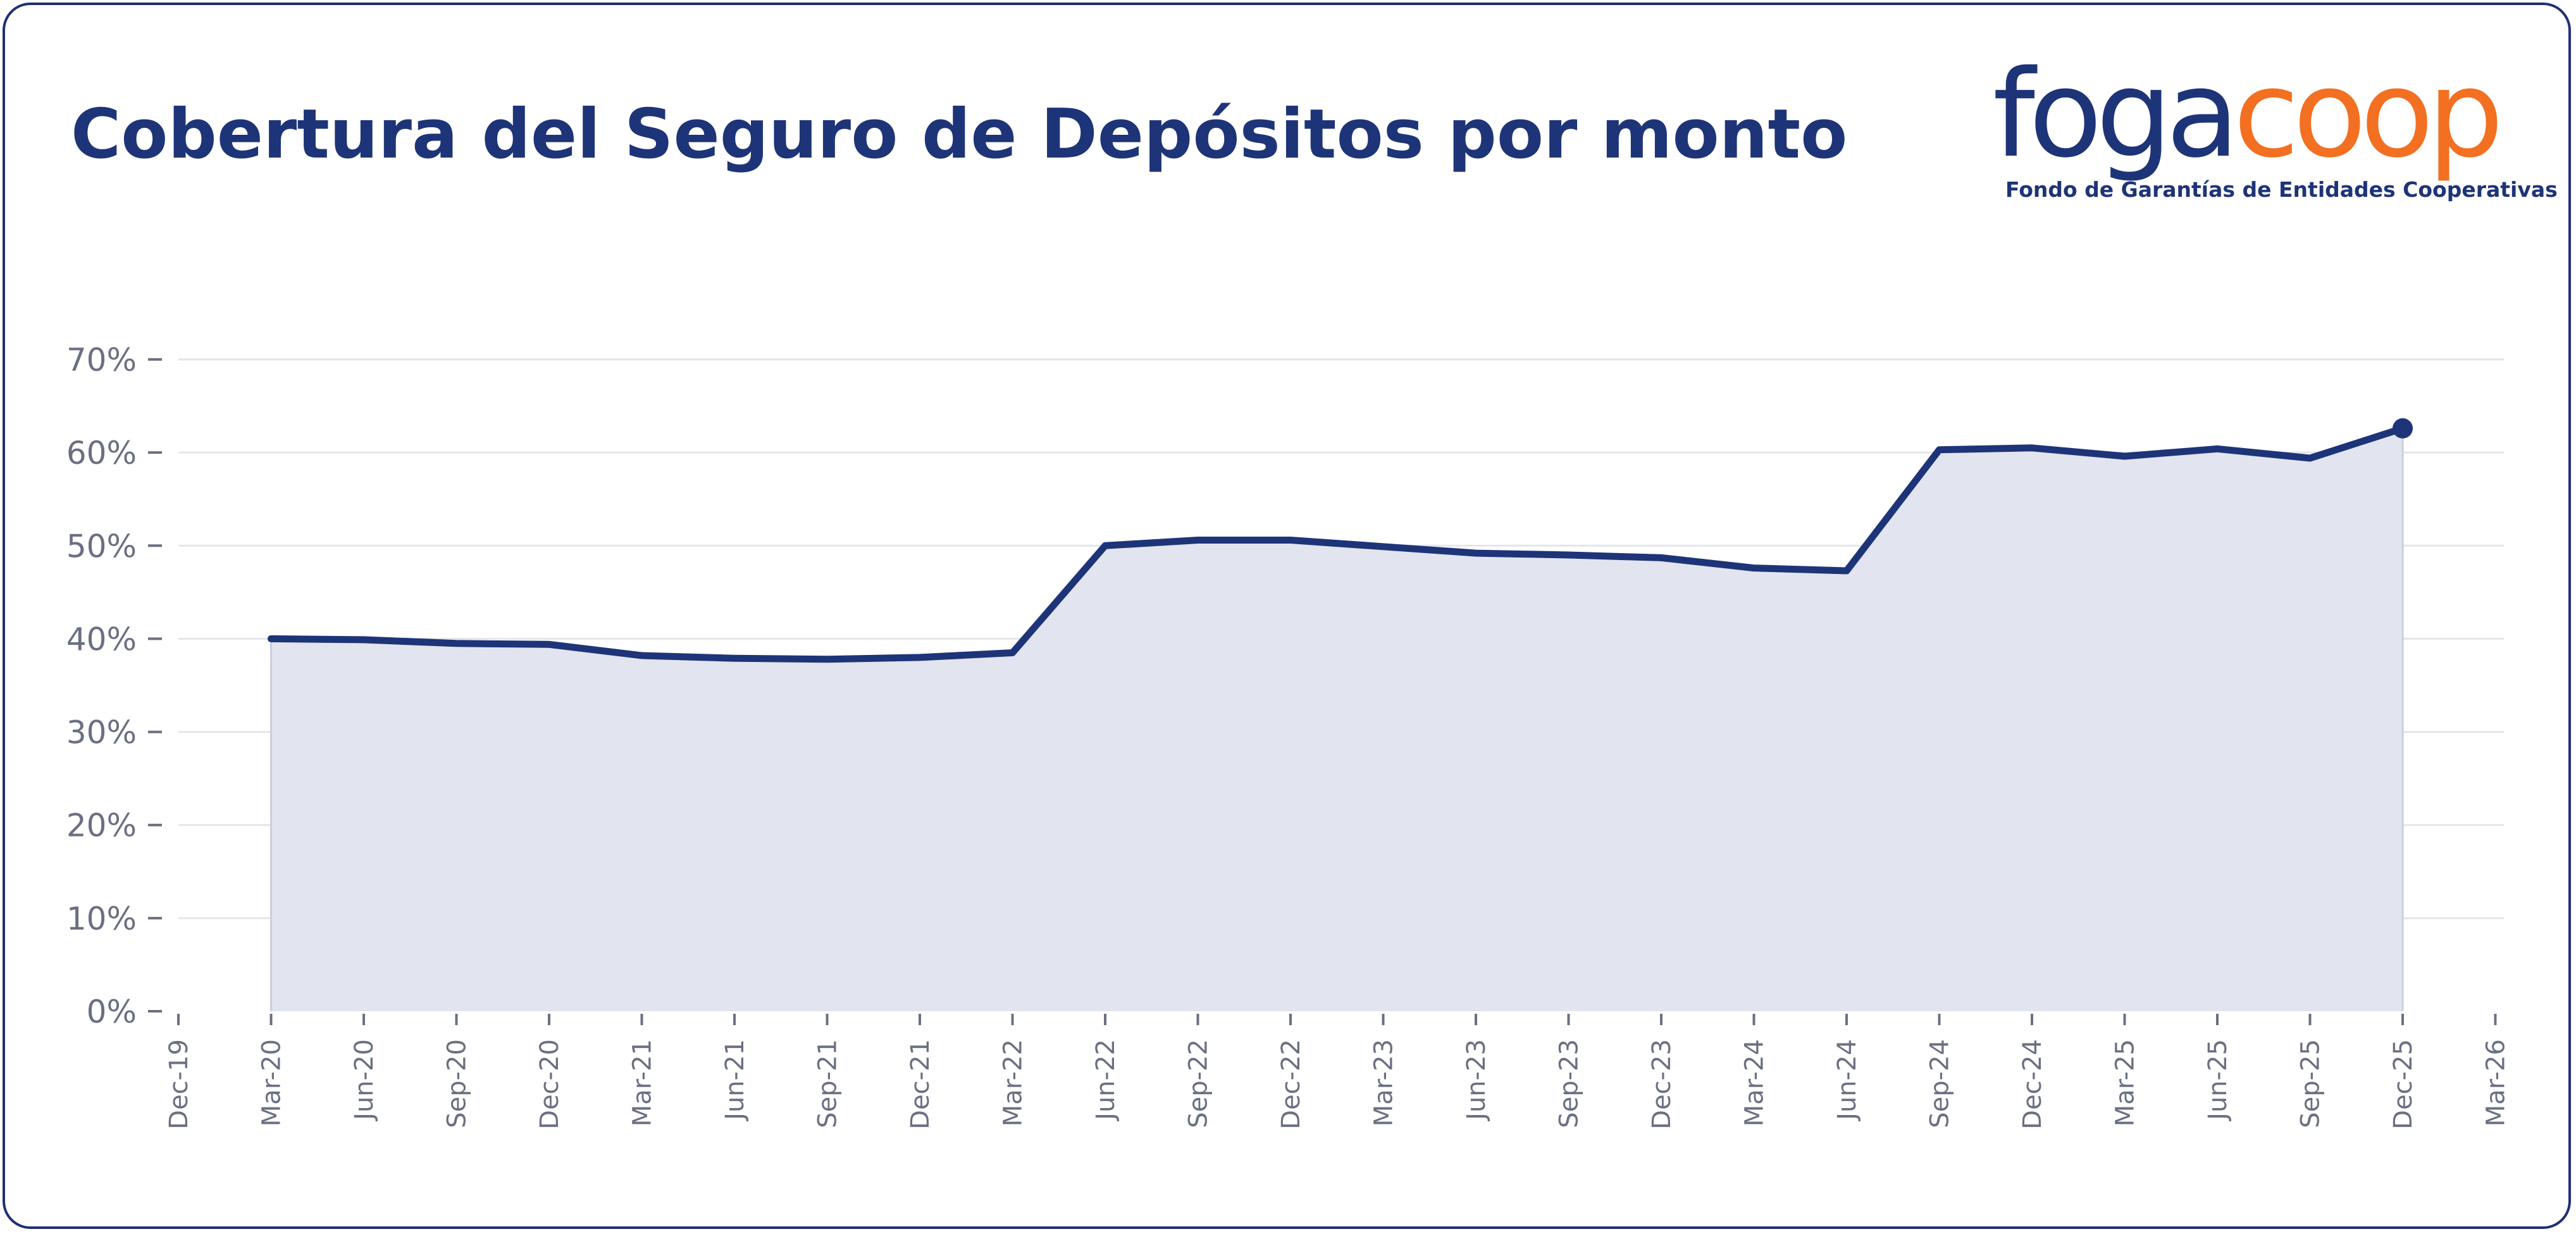 This screenshot has height=1234, width=2576. Describe the element at coordinates (829, 1083) in the screenshot. I see `x-tick-label: Sep-21` at that location.